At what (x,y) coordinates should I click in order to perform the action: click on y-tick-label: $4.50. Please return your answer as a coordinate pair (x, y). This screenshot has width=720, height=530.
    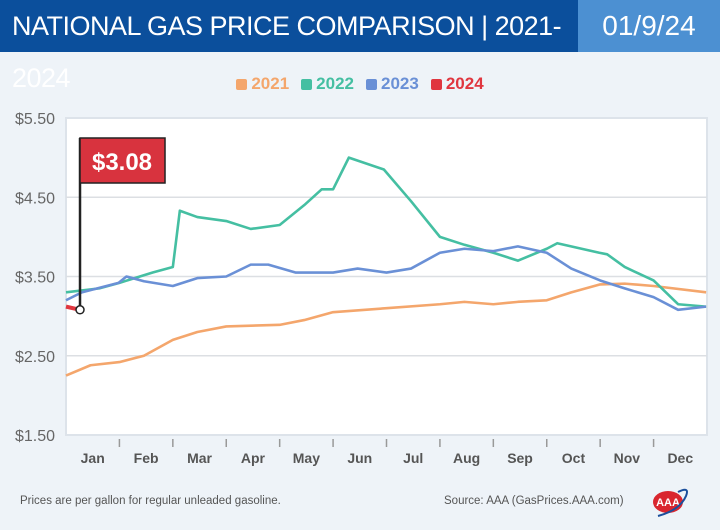
    Looking at the image, I should click on (35, 198).